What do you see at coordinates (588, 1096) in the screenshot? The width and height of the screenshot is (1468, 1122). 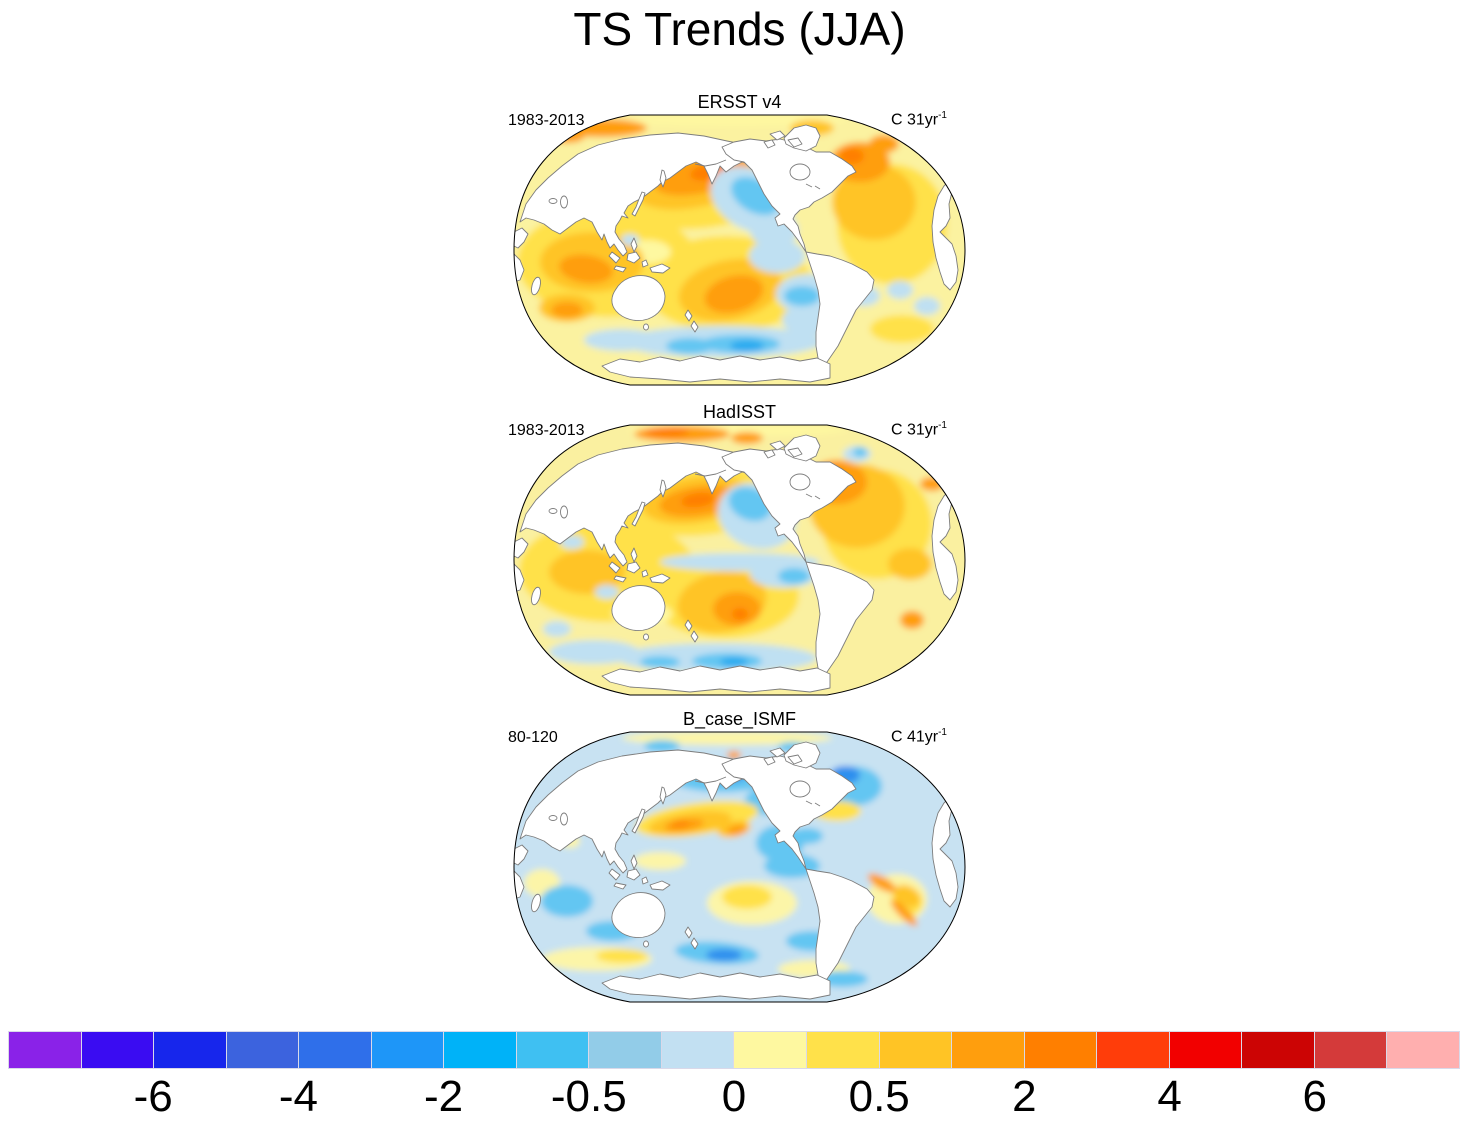 I see `colorbar-tick-label: -0.5` at bounding box center [588, 1096].